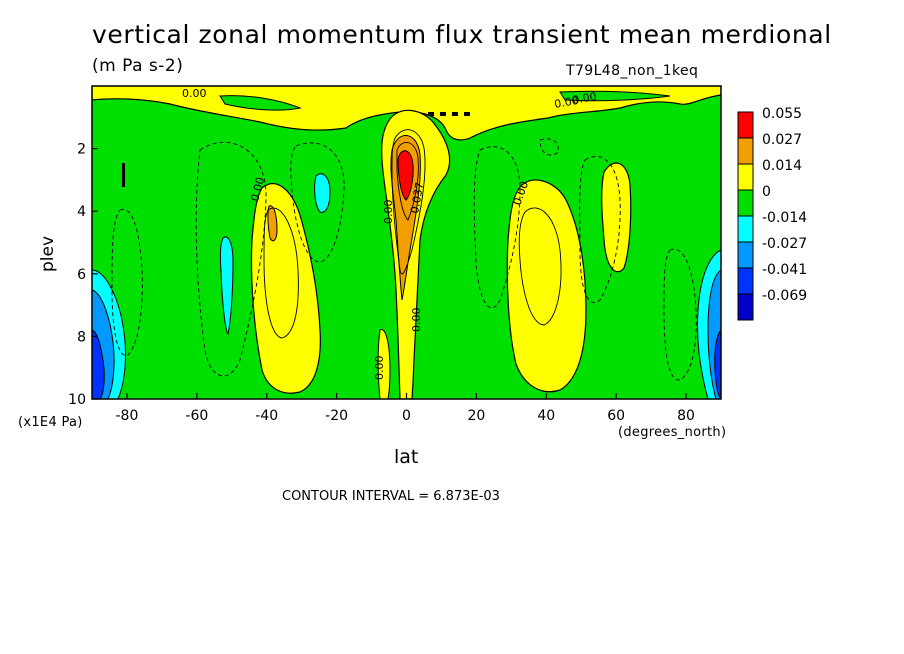 Image resolution: width=904 pixels, height=654 pixels. I want to click on dataset-label: T79L48_non_1keq, so click(632, 71).